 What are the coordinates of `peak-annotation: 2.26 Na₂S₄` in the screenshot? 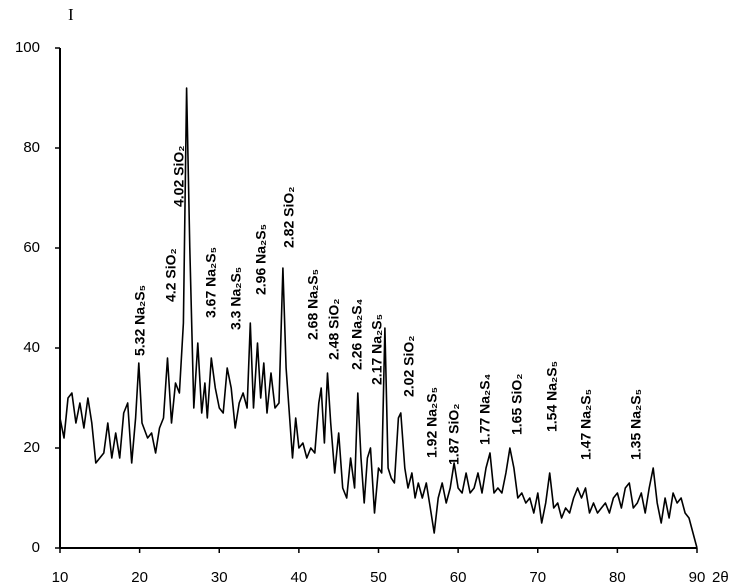 It's located at (357, 334).